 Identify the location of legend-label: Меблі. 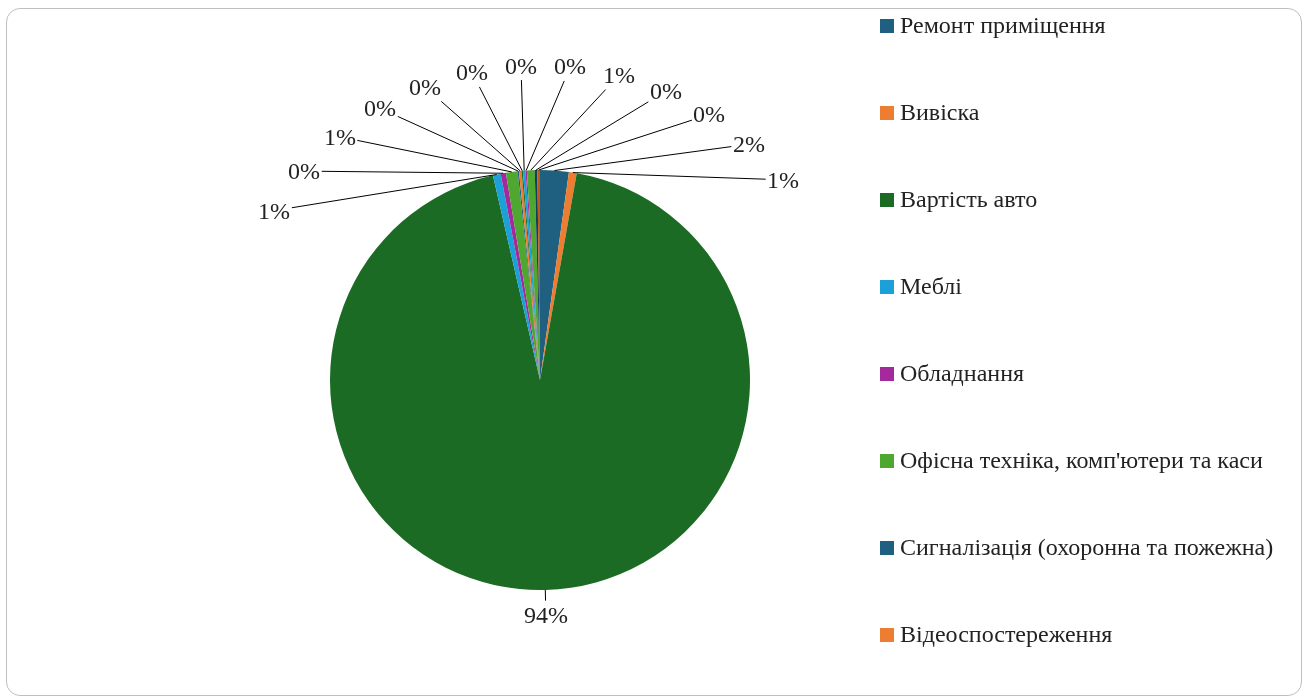
(931, 286).